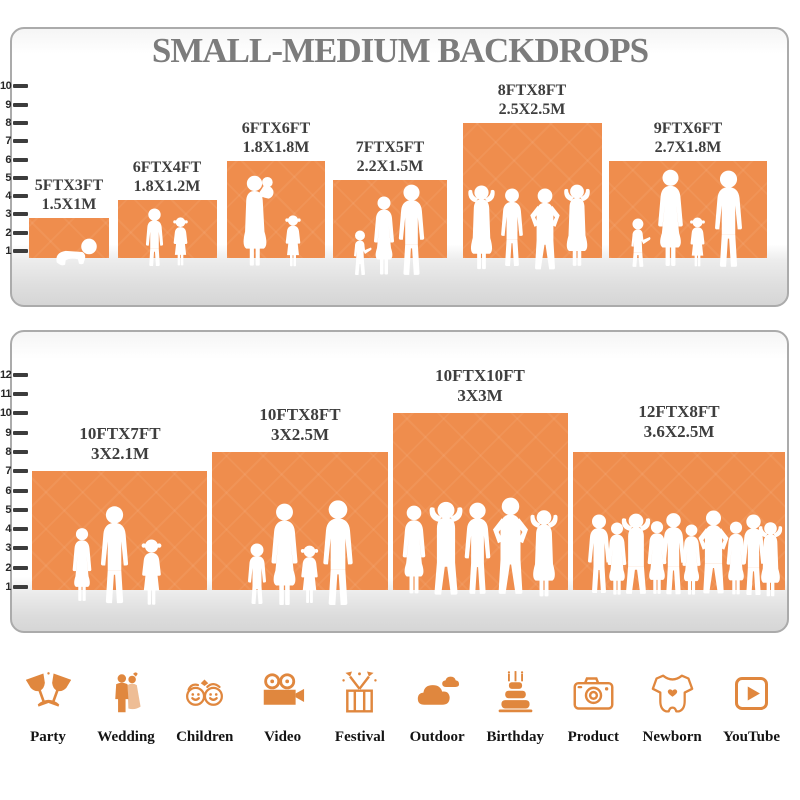  I want to click on category-wedding: Wedding, so click(126, 703).